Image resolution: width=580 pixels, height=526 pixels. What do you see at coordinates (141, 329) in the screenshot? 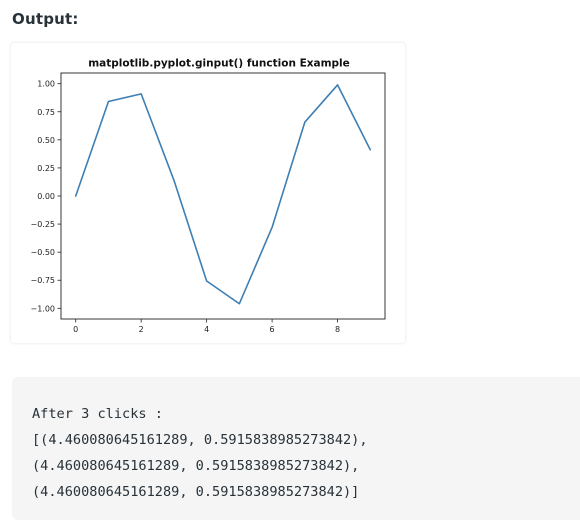
I see `x-tick-label: 2` at bounding box center [141, 329].